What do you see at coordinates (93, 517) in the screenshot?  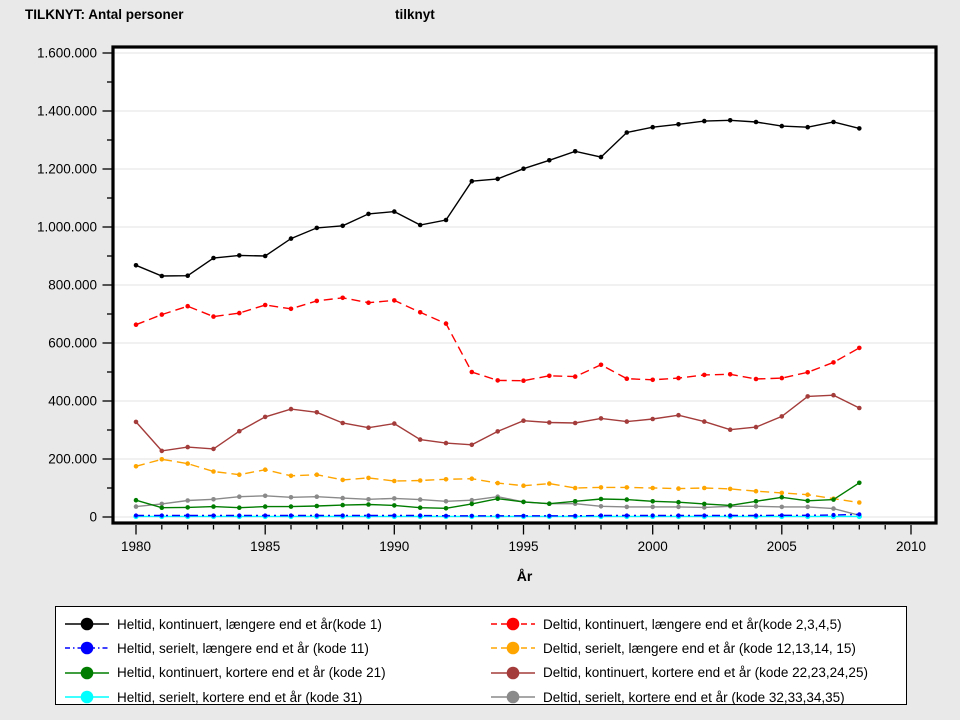 I see `svg-text: 0` at bounding box center [93, 517].